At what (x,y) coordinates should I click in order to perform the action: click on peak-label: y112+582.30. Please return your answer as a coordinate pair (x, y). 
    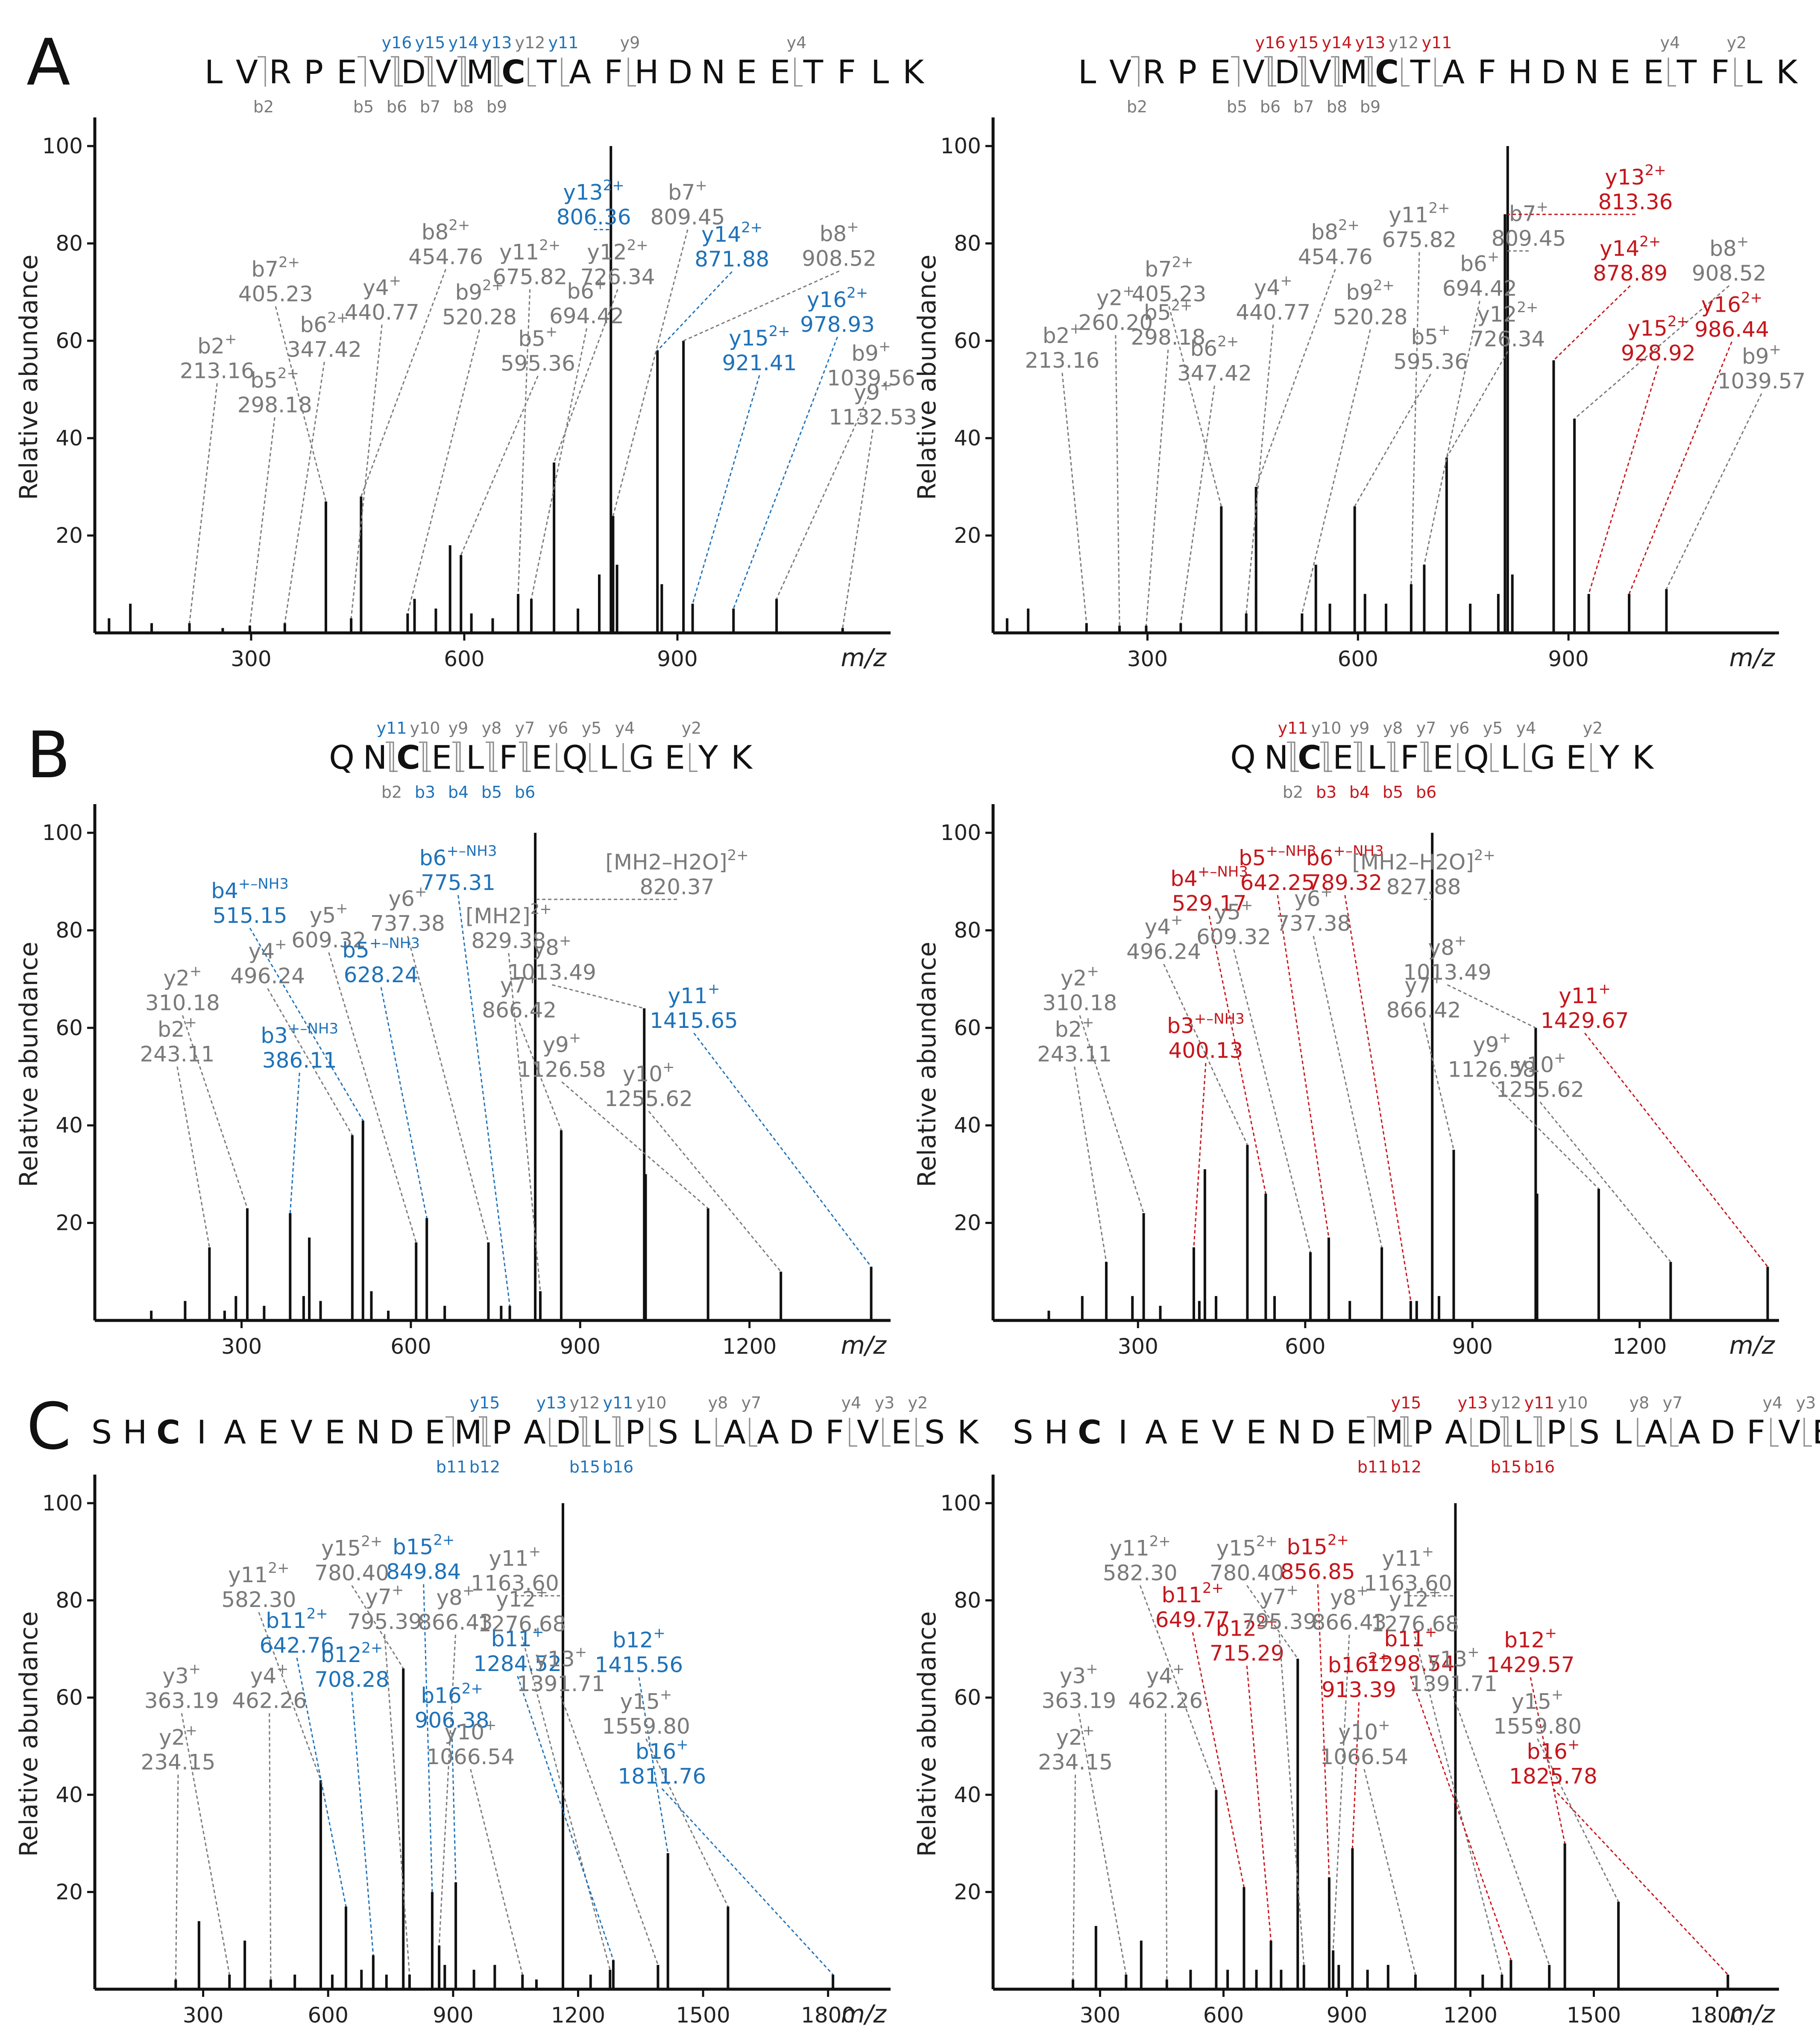
    Looking at the image, I should click on (271, 1670).